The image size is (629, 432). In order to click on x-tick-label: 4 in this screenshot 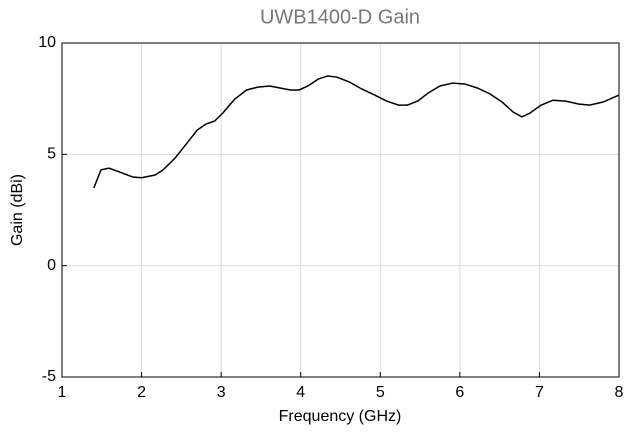, I will do `click(300, 392)`.